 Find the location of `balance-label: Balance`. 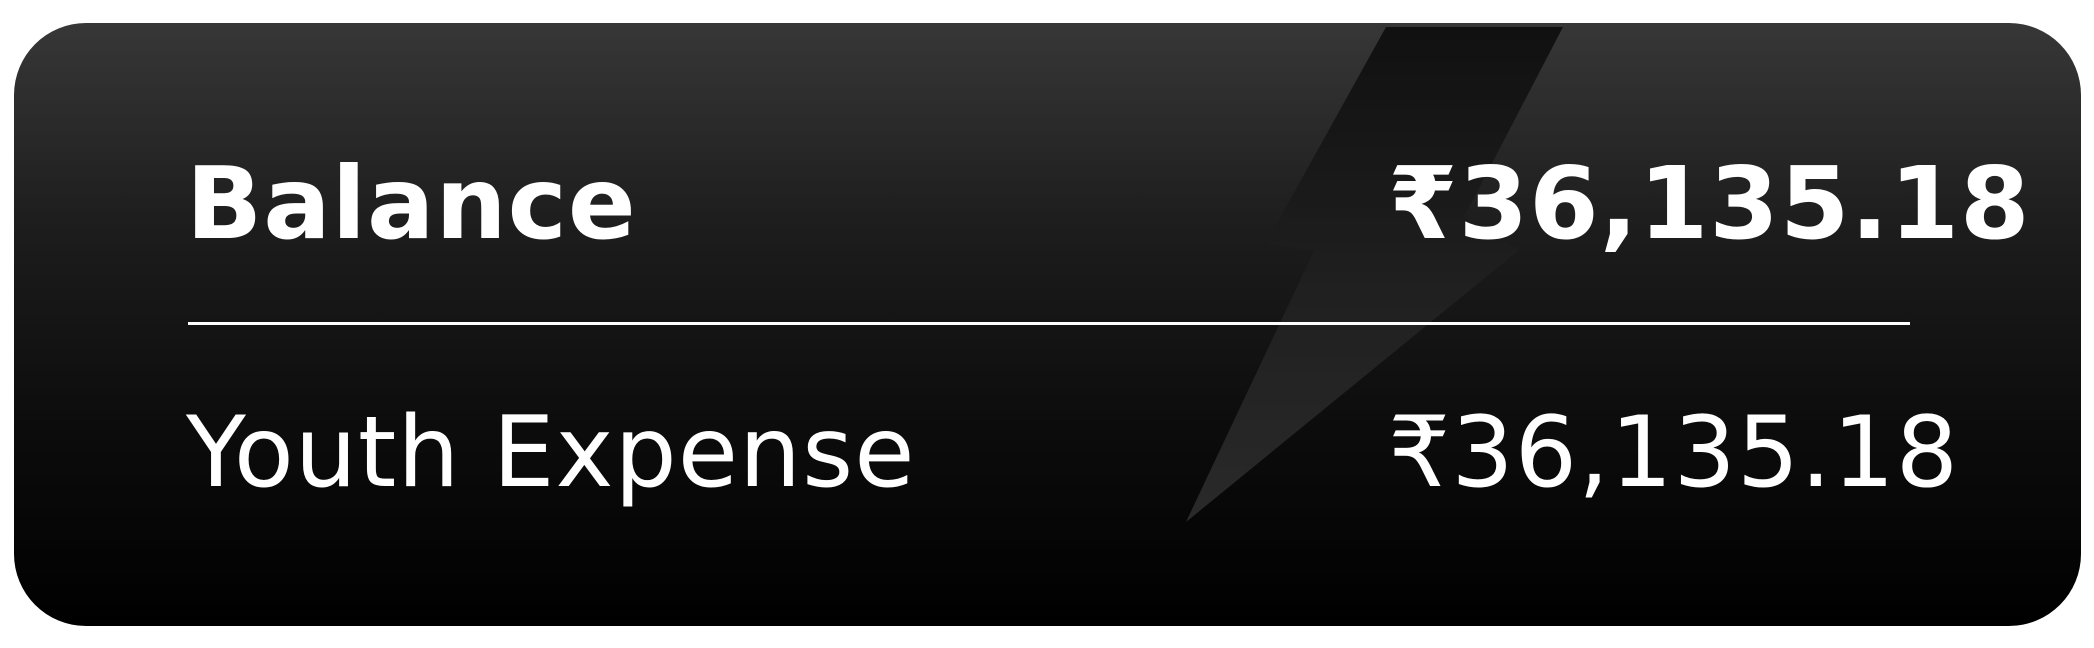

balance-label: Balance is located at coordinates (411, 203).